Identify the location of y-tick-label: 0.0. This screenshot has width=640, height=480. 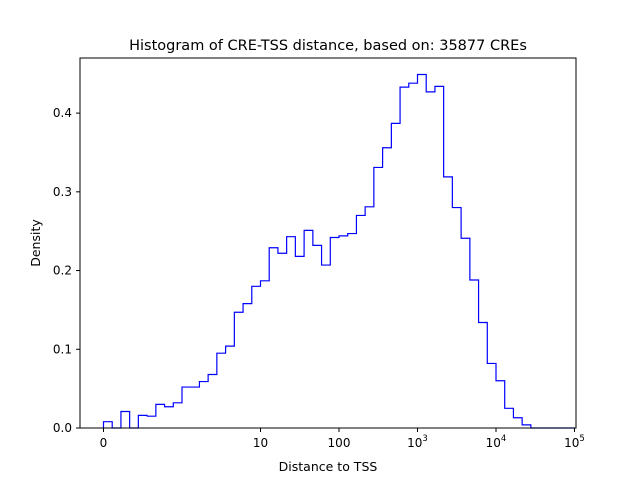
(62, 428).